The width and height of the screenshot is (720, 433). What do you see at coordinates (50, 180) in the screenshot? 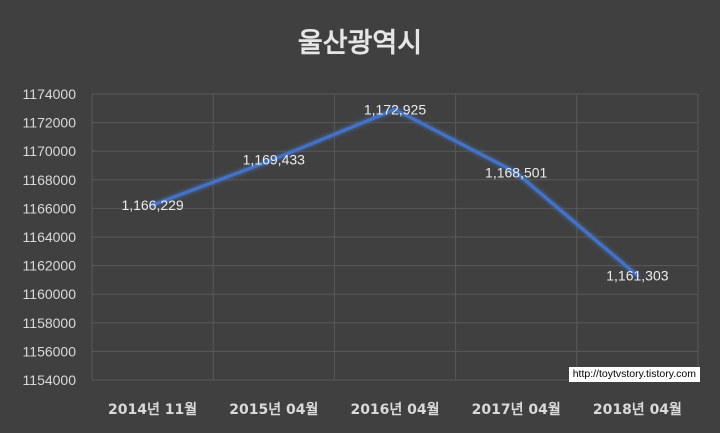
I see `y-tick-label: 1168000` at bounding box center [50, 180].